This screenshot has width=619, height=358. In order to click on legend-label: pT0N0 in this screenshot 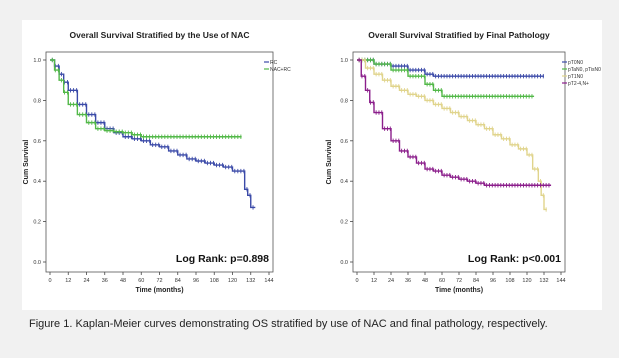, I will do `click(575, 63)`.